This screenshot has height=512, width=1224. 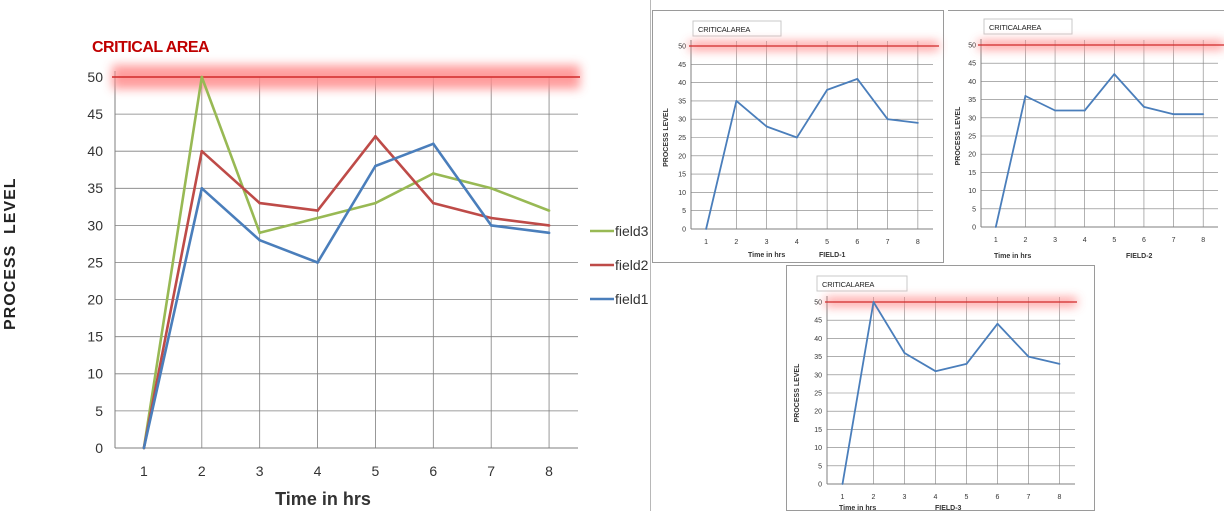 What do you see at coordinates (848, 284) in the screenshot?
I see `critical-area-label: CRITICALAREA` at bounding box center [848, 284].